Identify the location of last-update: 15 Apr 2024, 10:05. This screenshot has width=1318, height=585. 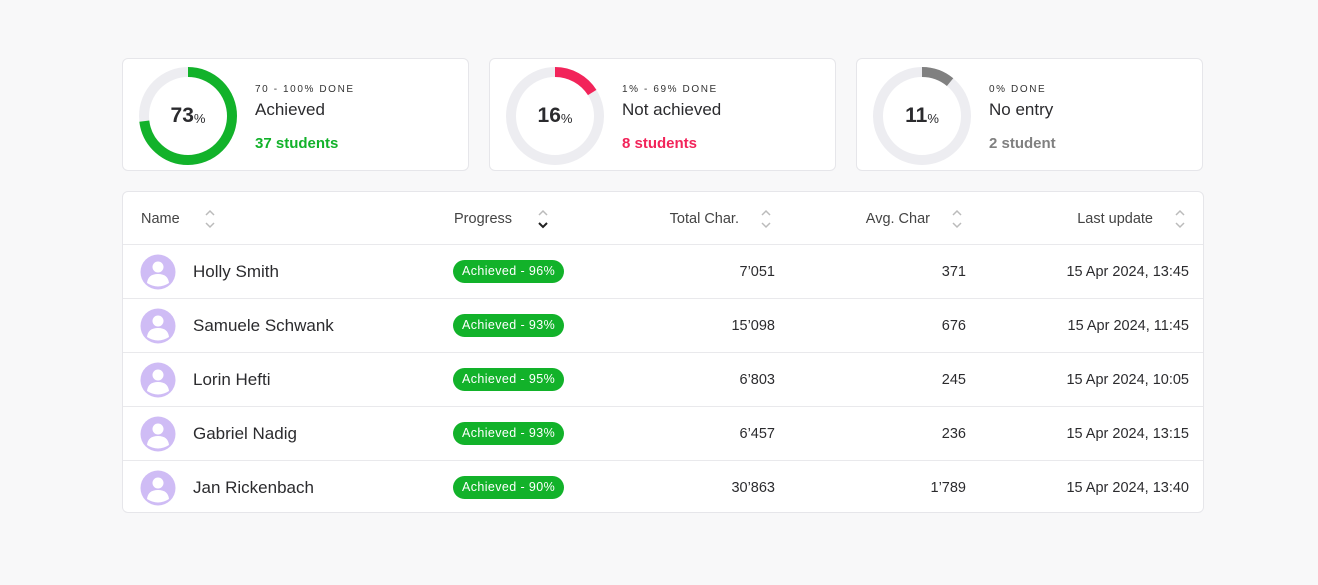
(1127, 380).